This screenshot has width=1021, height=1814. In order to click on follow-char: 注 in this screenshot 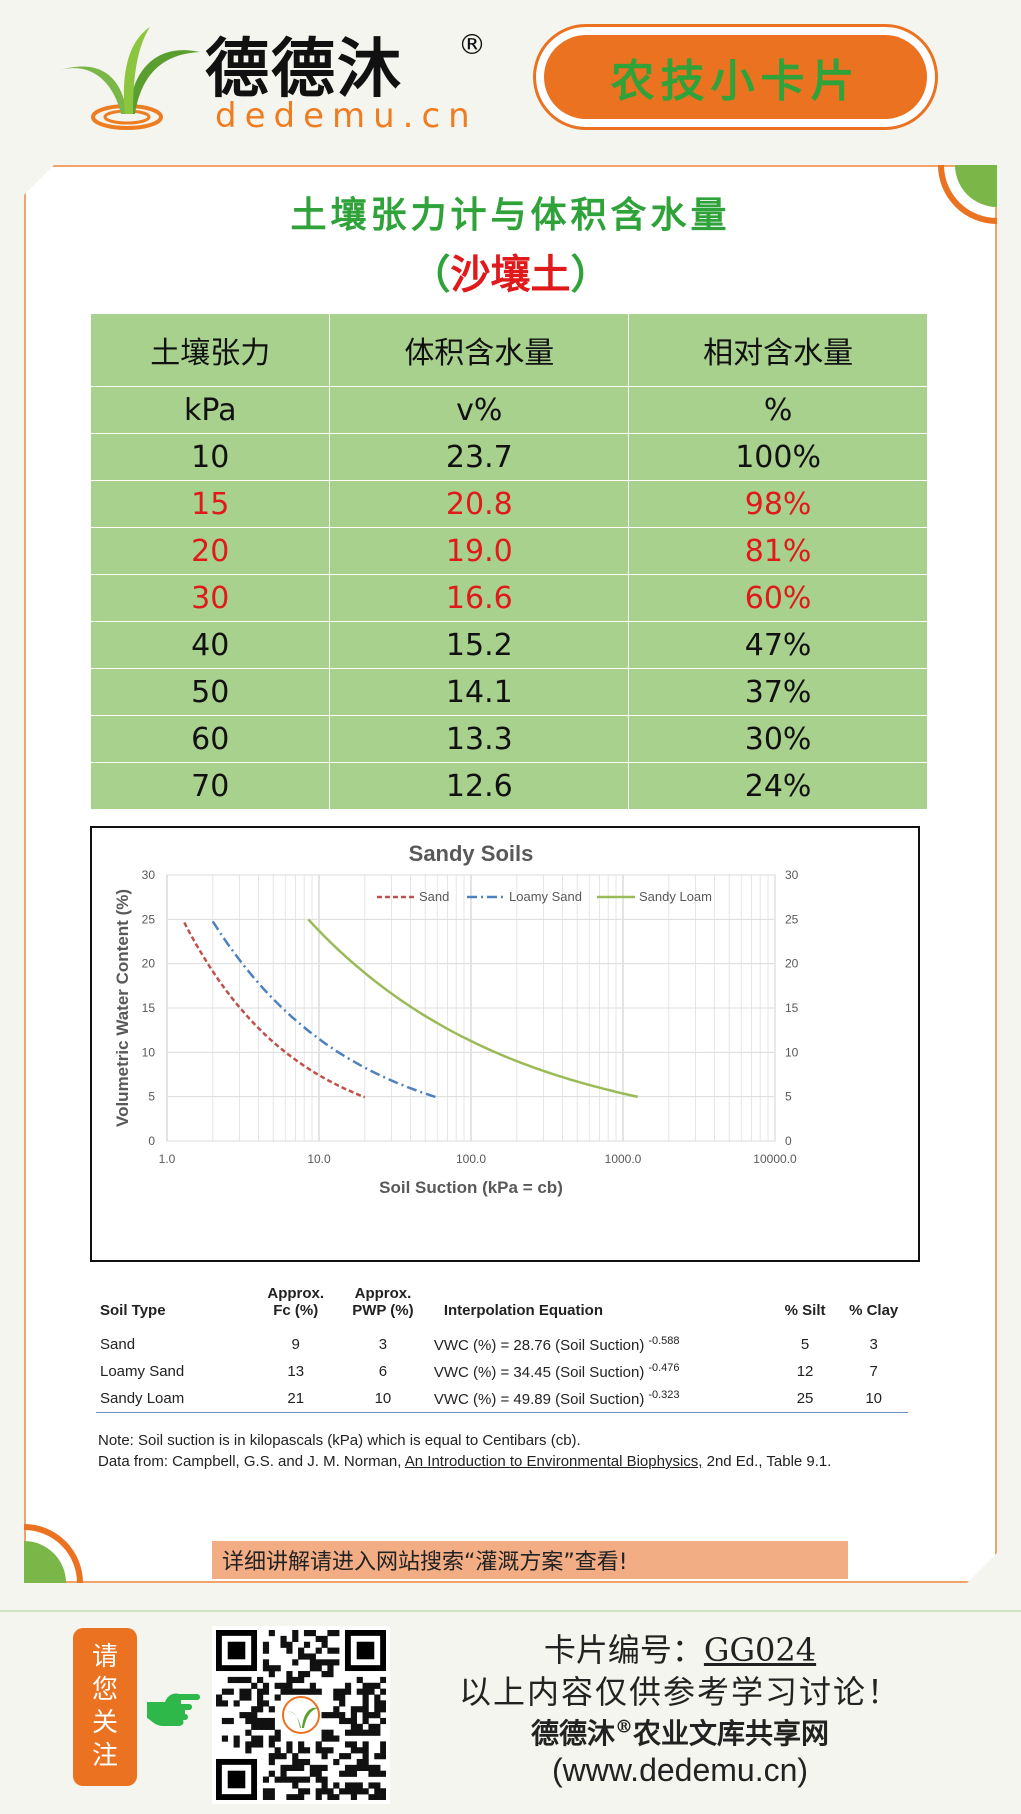, I will do `click(104, 1756)`.